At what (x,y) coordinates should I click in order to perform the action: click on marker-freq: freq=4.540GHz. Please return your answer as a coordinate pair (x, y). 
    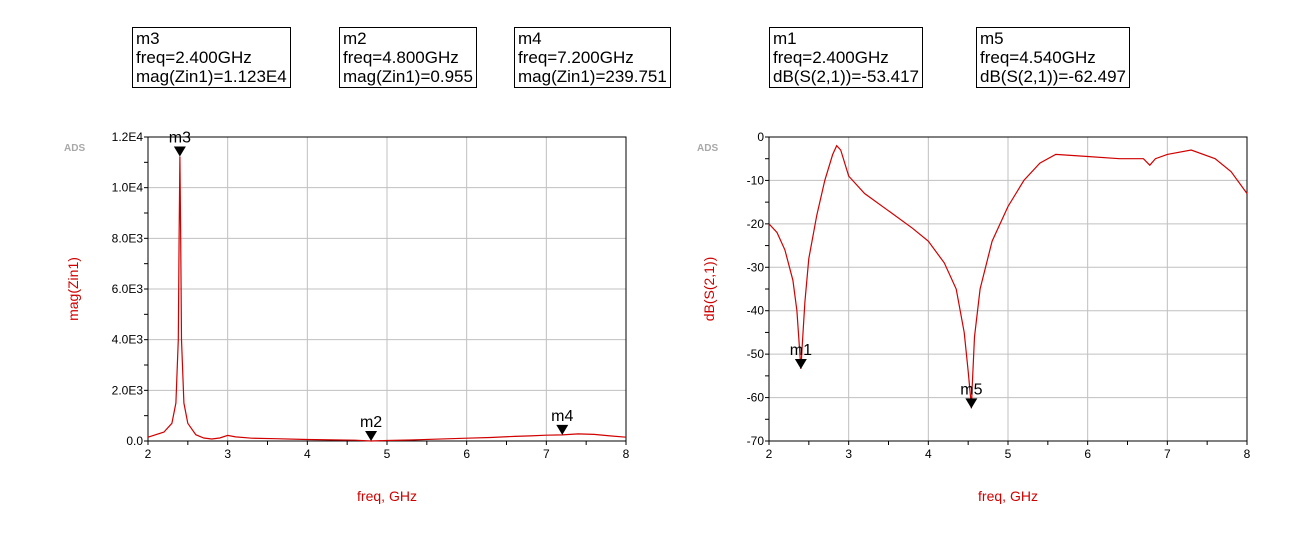
    Looking at the image, I should click on (1038, 57).